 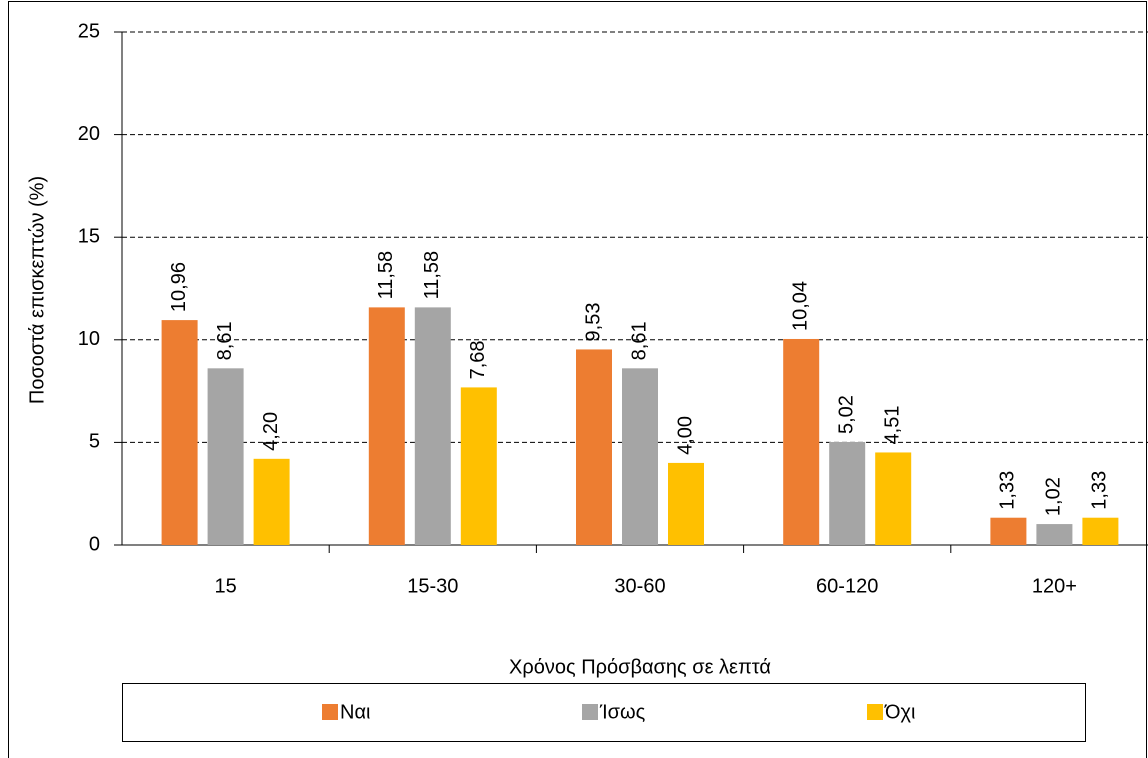 What do you see at coordinates (94, 442) in the screenshot?
I see `y-tick-label: 5` at bounding box center [94, 442].